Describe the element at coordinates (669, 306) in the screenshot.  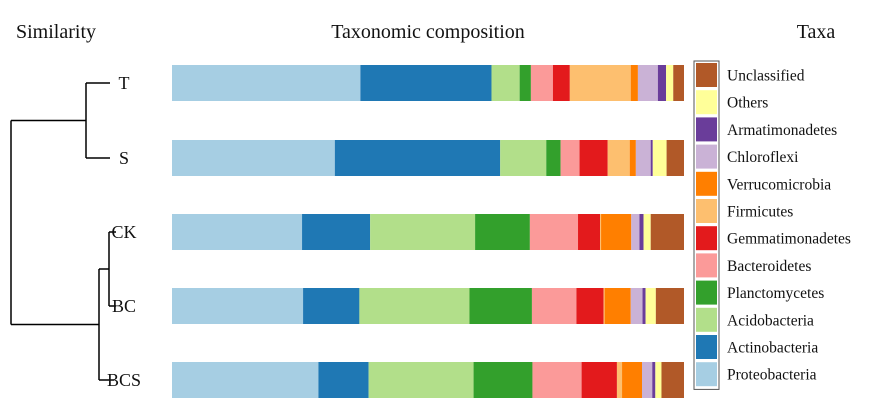
I see `bar-bc-unclassified` at that location.